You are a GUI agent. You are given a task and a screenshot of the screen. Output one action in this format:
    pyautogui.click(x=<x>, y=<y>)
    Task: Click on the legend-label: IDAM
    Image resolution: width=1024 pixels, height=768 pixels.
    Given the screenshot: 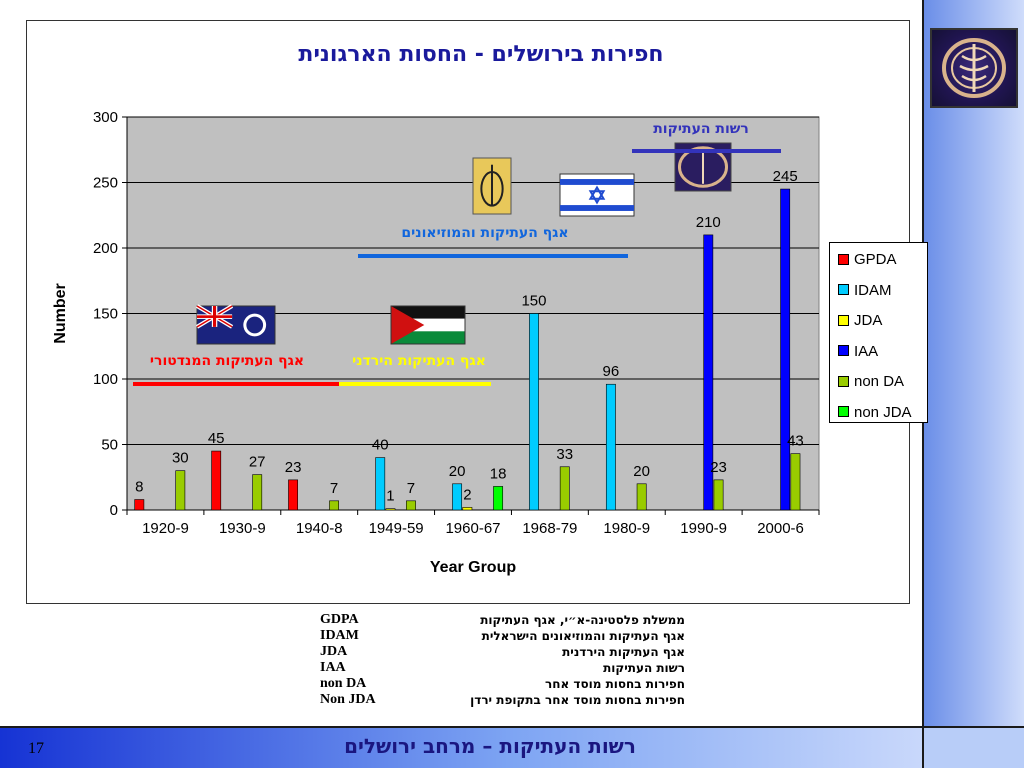 What is the action you would take?
    pyautogui.click(x=873, y=290)
    